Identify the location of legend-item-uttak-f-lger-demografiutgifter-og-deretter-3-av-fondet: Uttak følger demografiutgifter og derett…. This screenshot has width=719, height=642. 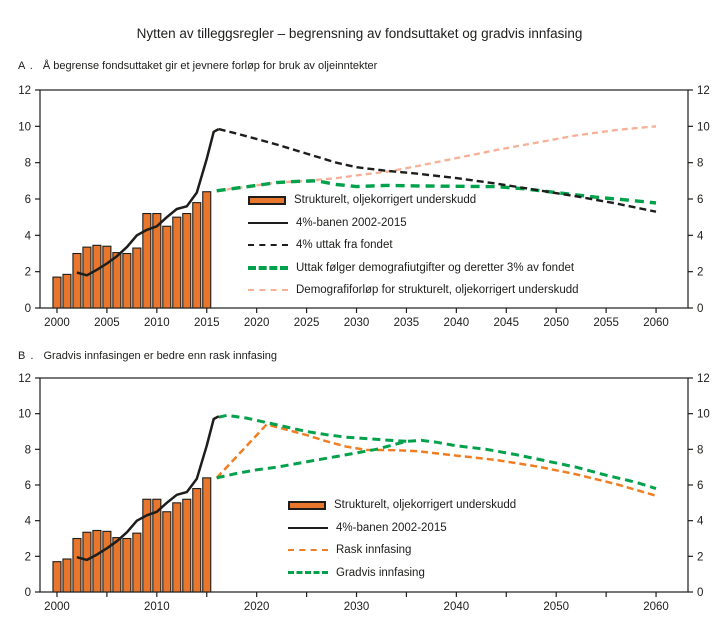
(413, 268).